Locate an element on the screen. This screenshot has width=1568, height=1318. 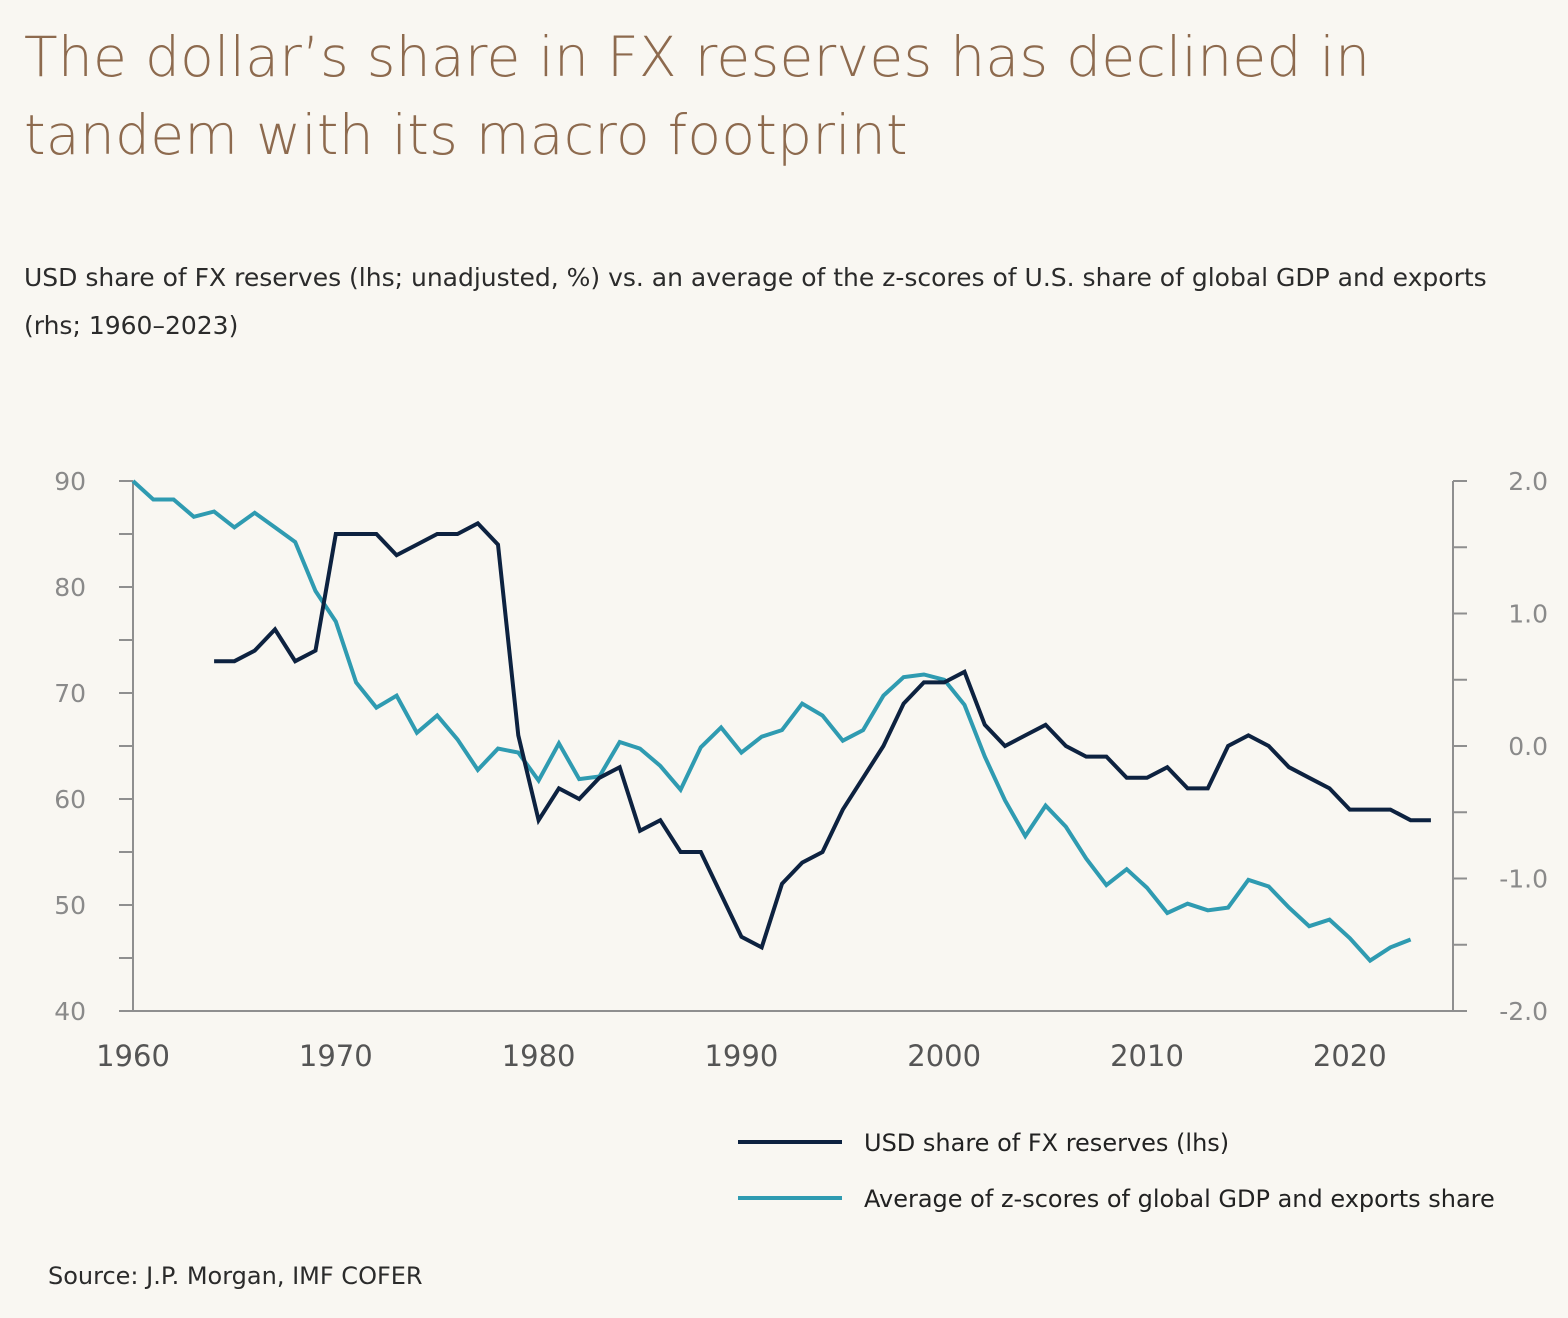
left-tick-label: 50 is located at coordinates (70, 905).